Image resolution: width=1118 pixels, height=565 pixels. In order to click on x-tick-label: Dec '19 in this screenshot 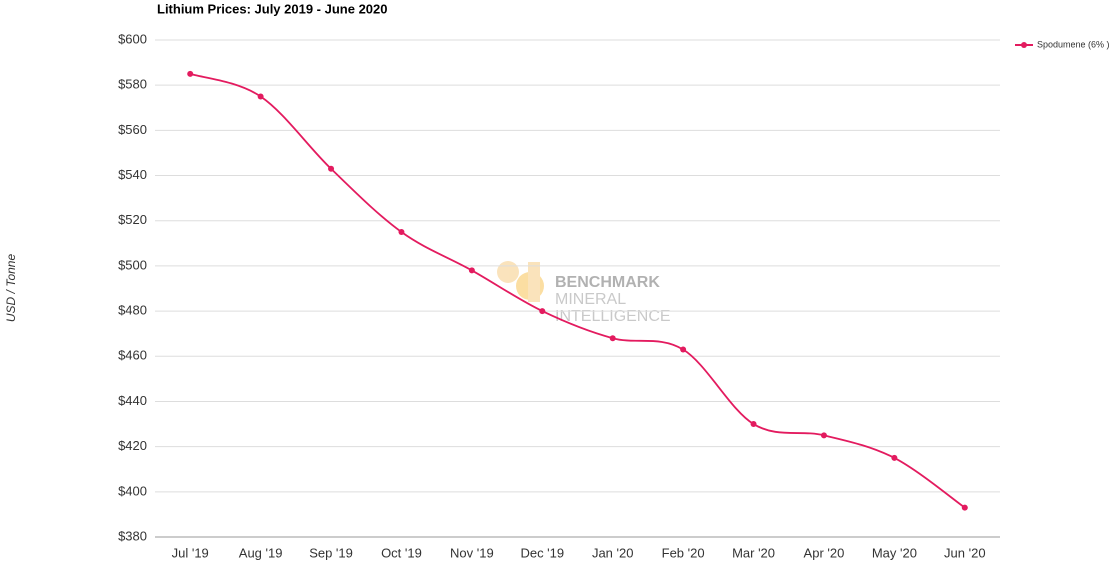, I will do `click(542, 552)`.